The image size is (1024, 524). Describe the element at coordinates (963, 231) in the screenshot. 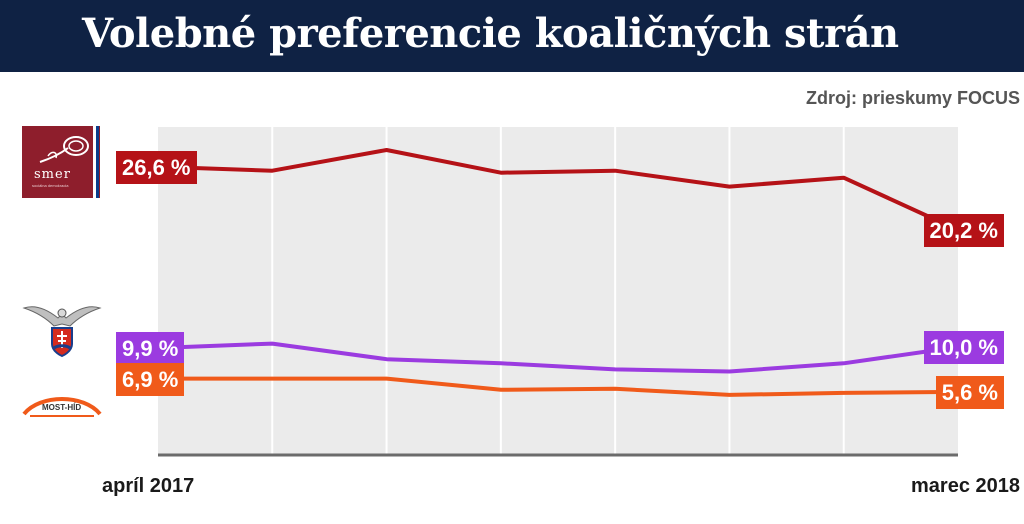

I see `end-value-label-smer: 20,2 %` at that location.